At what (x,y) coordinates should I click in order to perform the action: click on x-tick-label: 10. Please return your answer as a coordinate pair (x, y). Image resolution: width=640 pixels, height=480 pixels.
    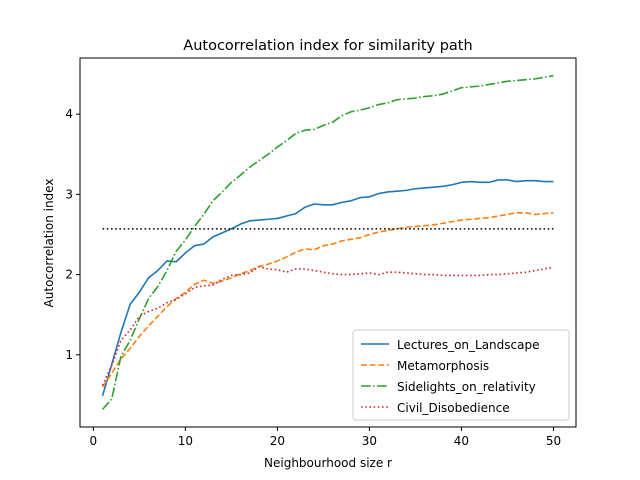
    Looking at the image, I should click on (185, 441).